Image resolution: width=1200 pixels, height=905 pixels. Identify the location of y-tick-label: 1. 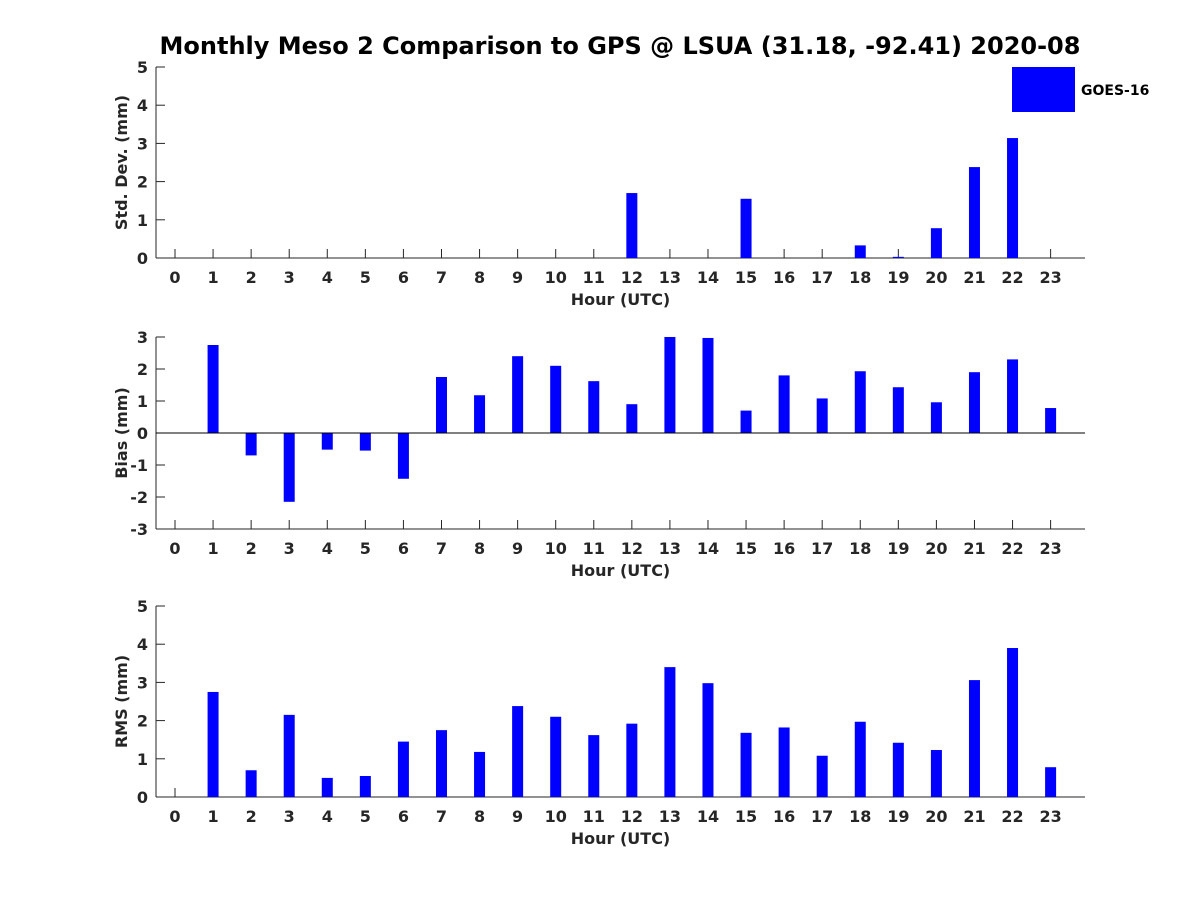
(142, 401).